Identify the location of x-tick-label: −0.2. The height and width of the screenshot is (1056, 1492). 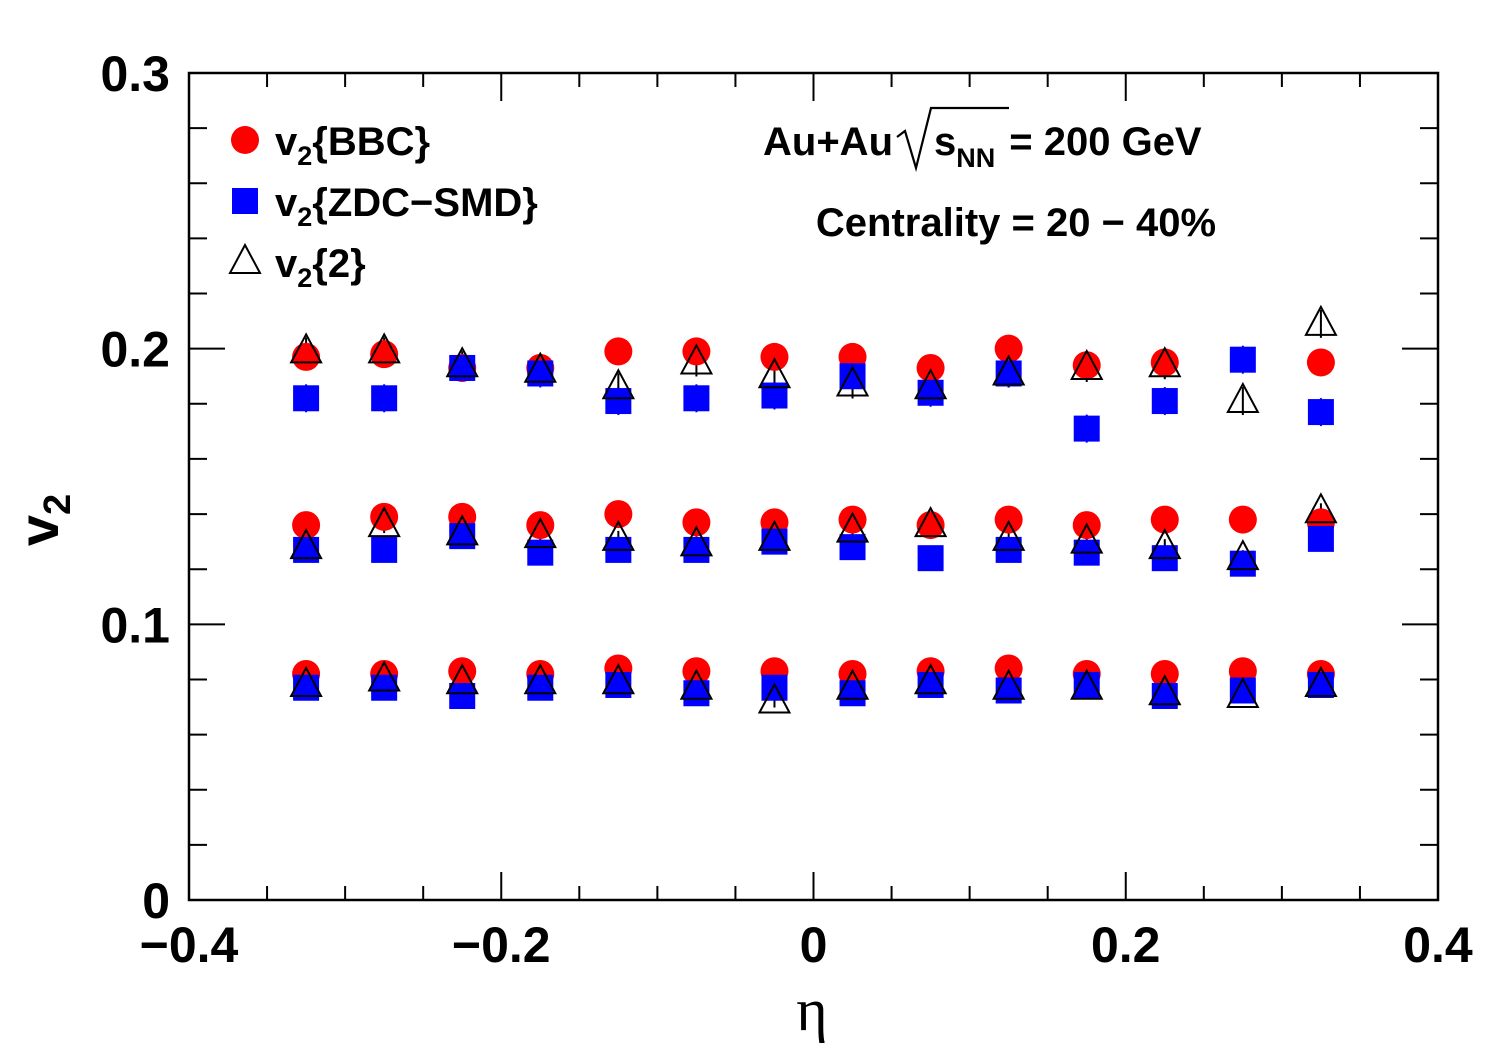
(501, 945).